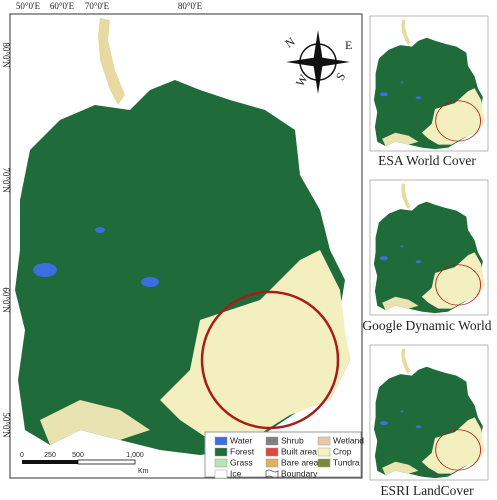 This screenshot has width=497, height=500. Describe the element at coordinates (299, 451) in the screenshot. I see `legend-label: Built area` at that location.